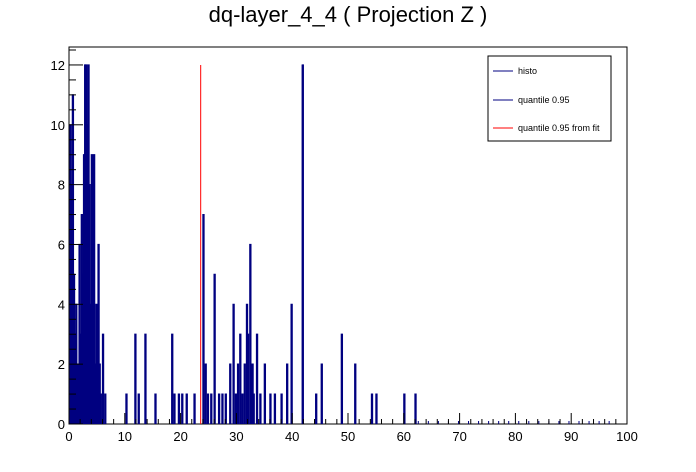  I want to click on x-tick-label: 10, so click(125, 436).